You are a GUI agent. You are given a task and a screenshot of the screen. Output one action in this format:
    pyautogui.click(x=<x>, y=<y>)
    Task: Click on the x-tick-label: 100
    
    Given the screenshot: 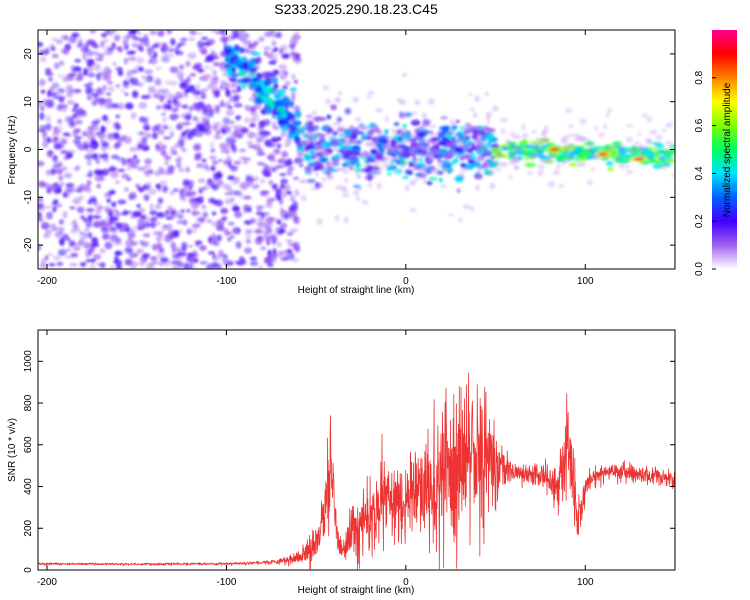 What is the action you would take?
    pyautogui.click(x=585, y=281)
    